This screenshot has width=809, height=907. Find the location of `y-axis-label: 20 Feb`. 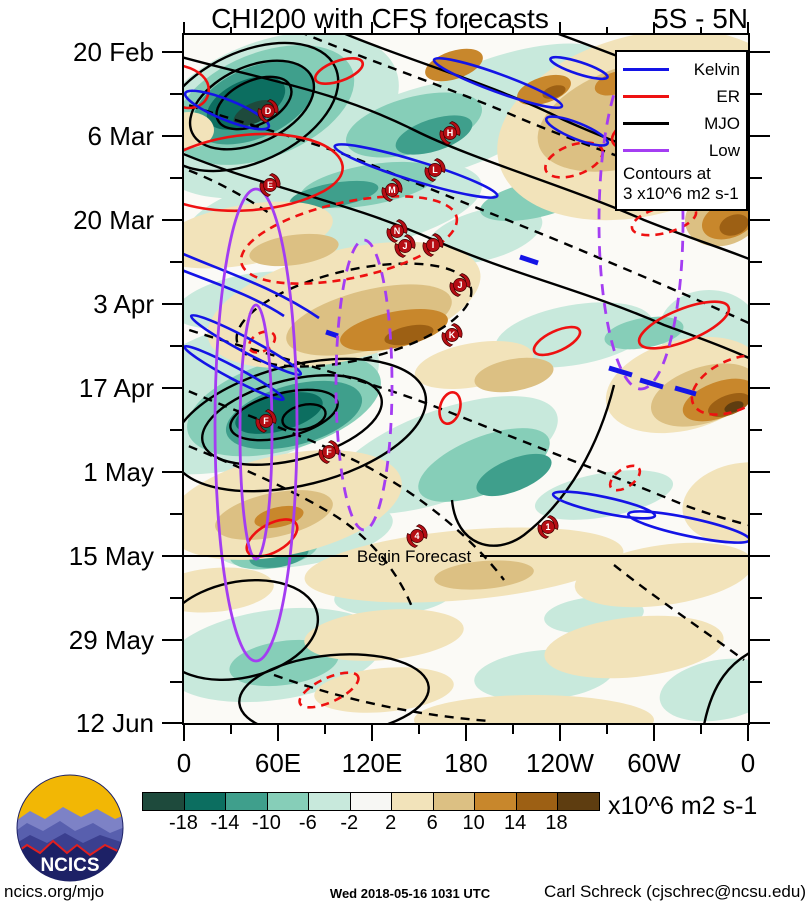

y-axis-label: 20 Feb is located at coordinates (113, 52).